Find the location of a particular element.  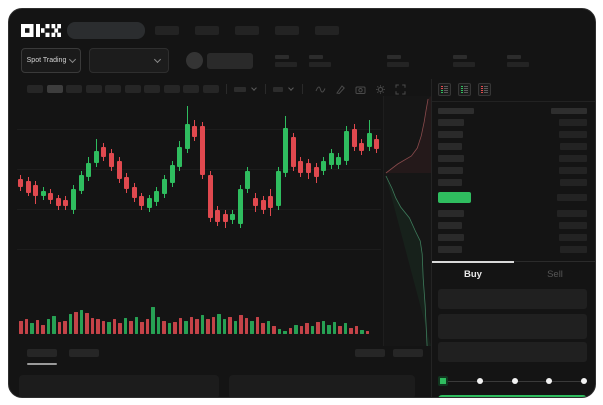

tab-buy: Buy is located at coordinates (473, 270).